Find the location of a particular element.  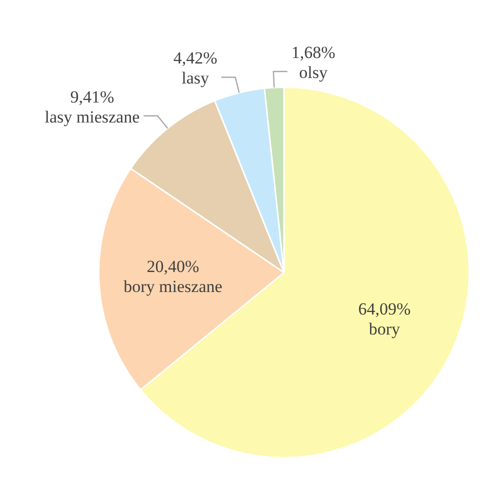

data-label: 64,09% is located at coordinates (384, 309).